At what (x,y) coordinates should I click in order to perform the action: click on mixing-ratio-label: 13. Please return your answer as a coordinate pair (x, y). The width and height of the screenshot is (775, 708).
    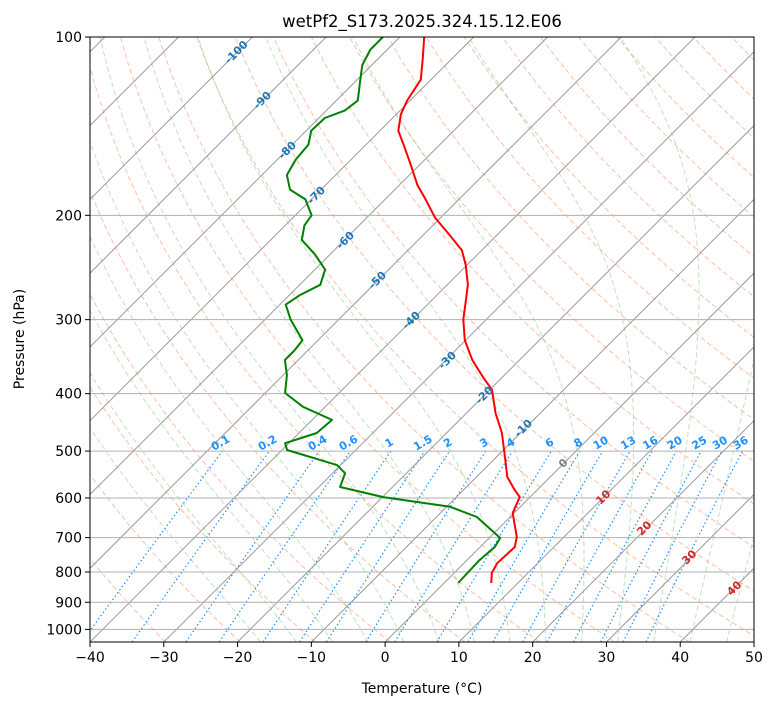
    Looking at the image, I should click on (628, 443).